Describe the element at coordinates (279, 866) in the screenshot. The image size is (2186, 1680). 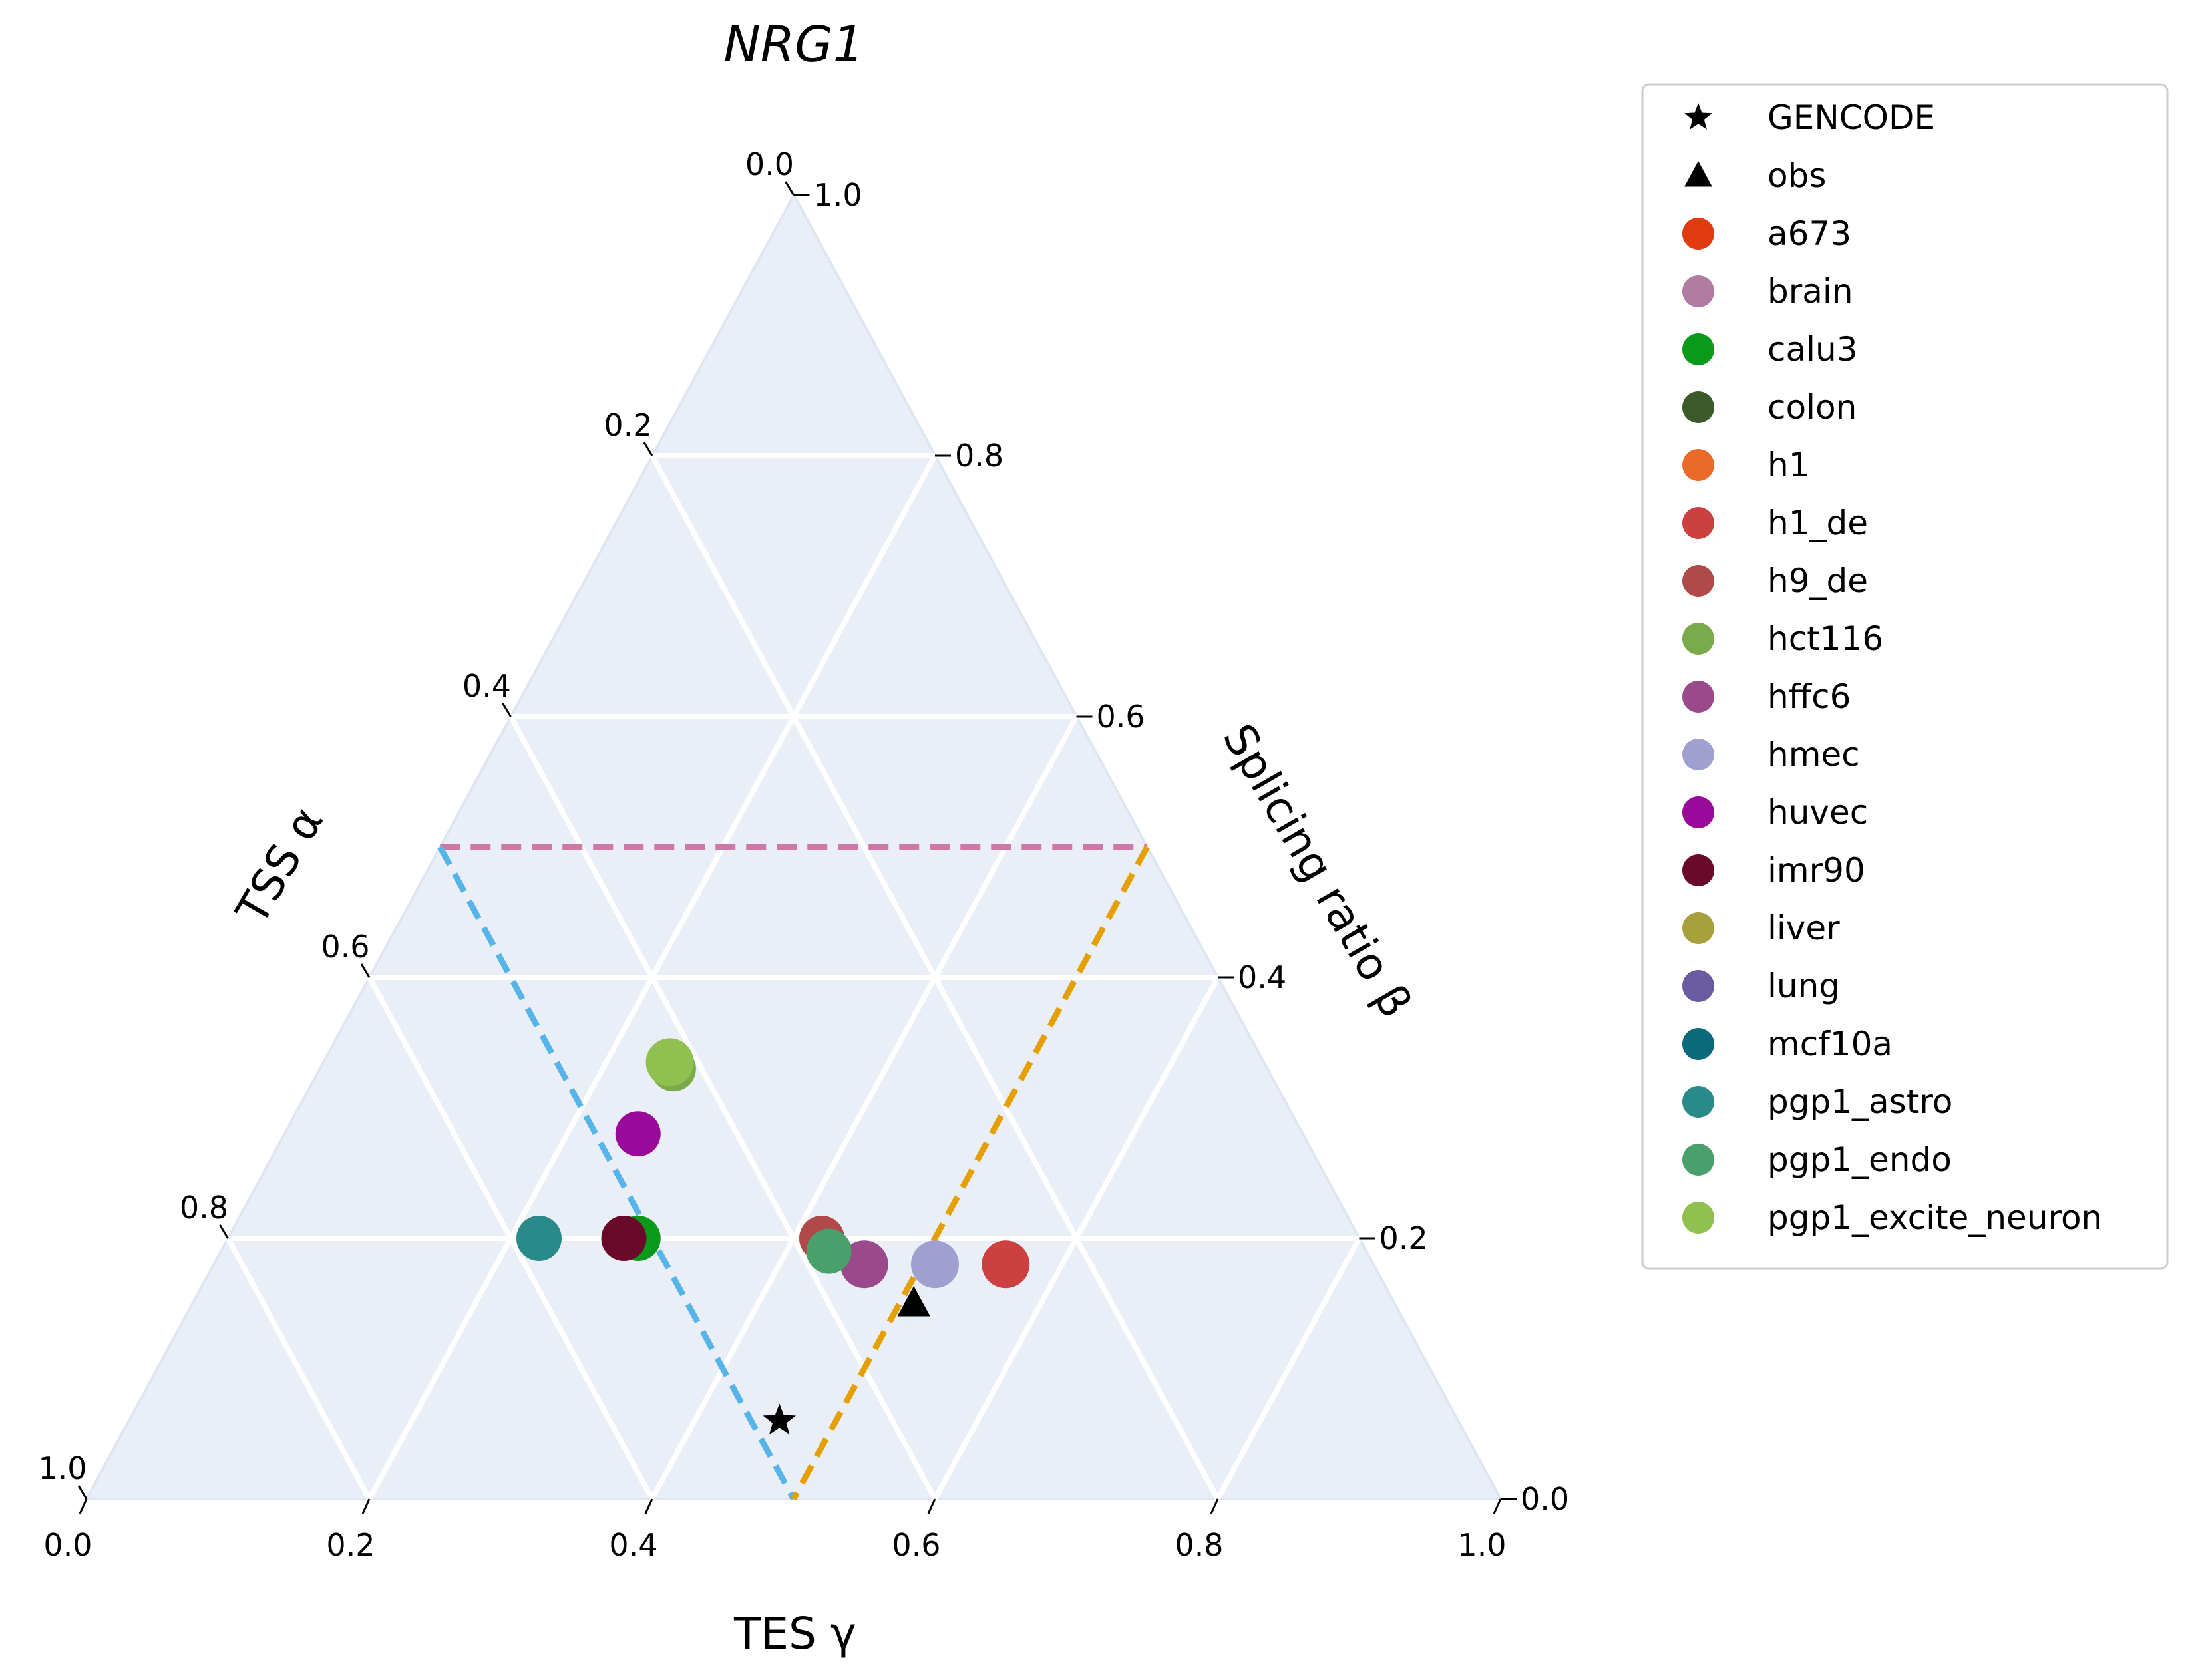
I see `left-axis-title: TSS α` at that location.